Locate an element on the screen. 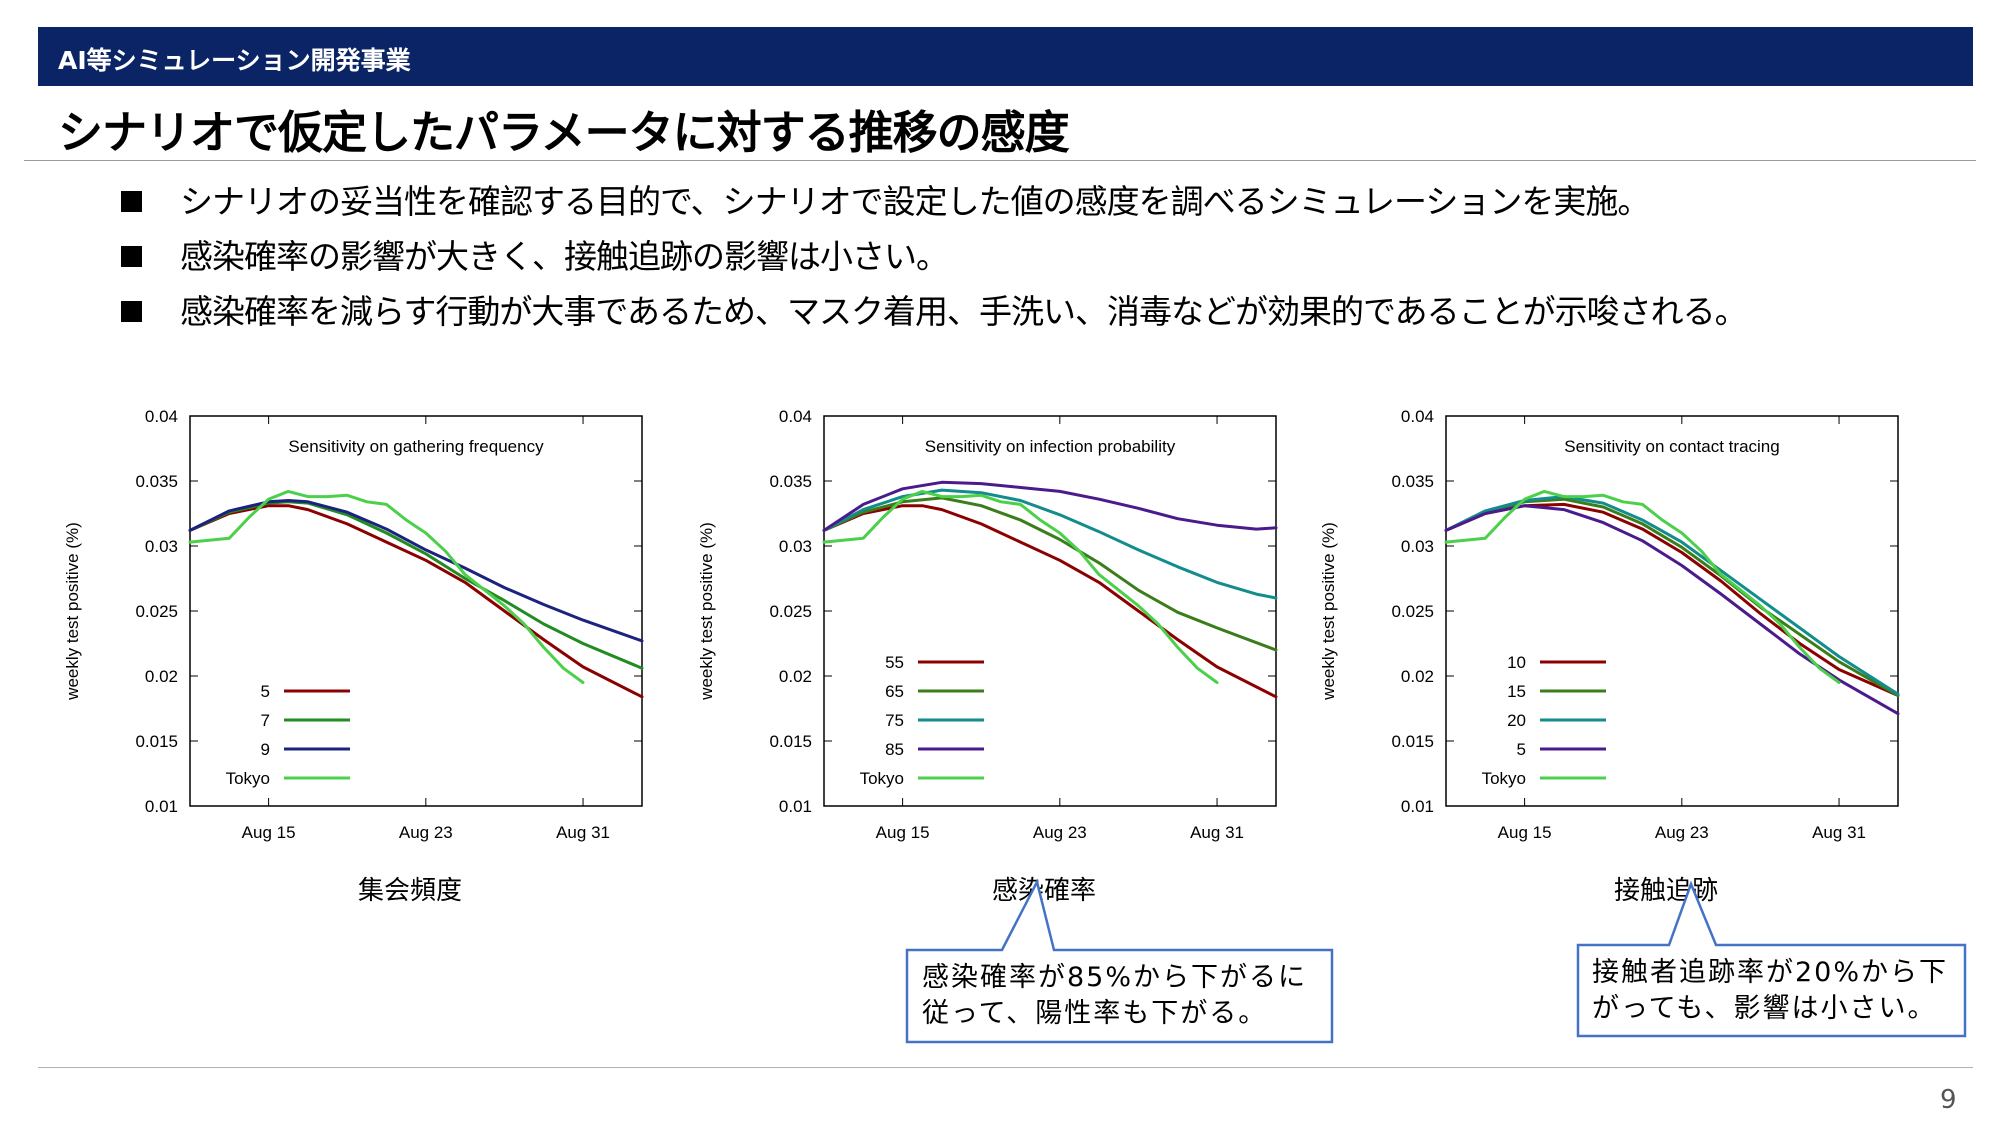 The image size is (2000, 1125). header-bar: AI等シミュレーション開発事業 is located at coordinates (1005, 56).